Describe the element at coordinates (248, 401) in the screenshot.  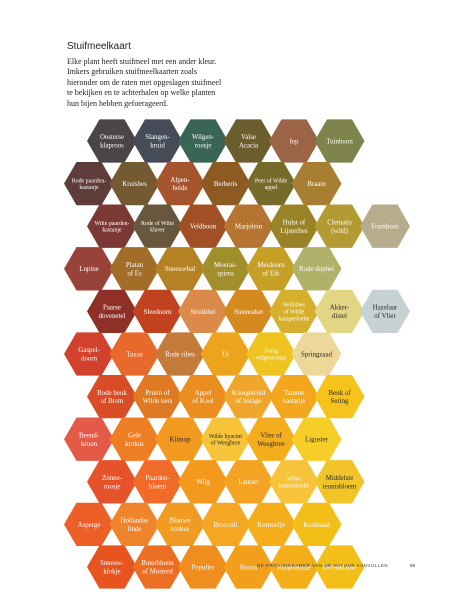
I see `pollen-hex-label: of borage` at that location.